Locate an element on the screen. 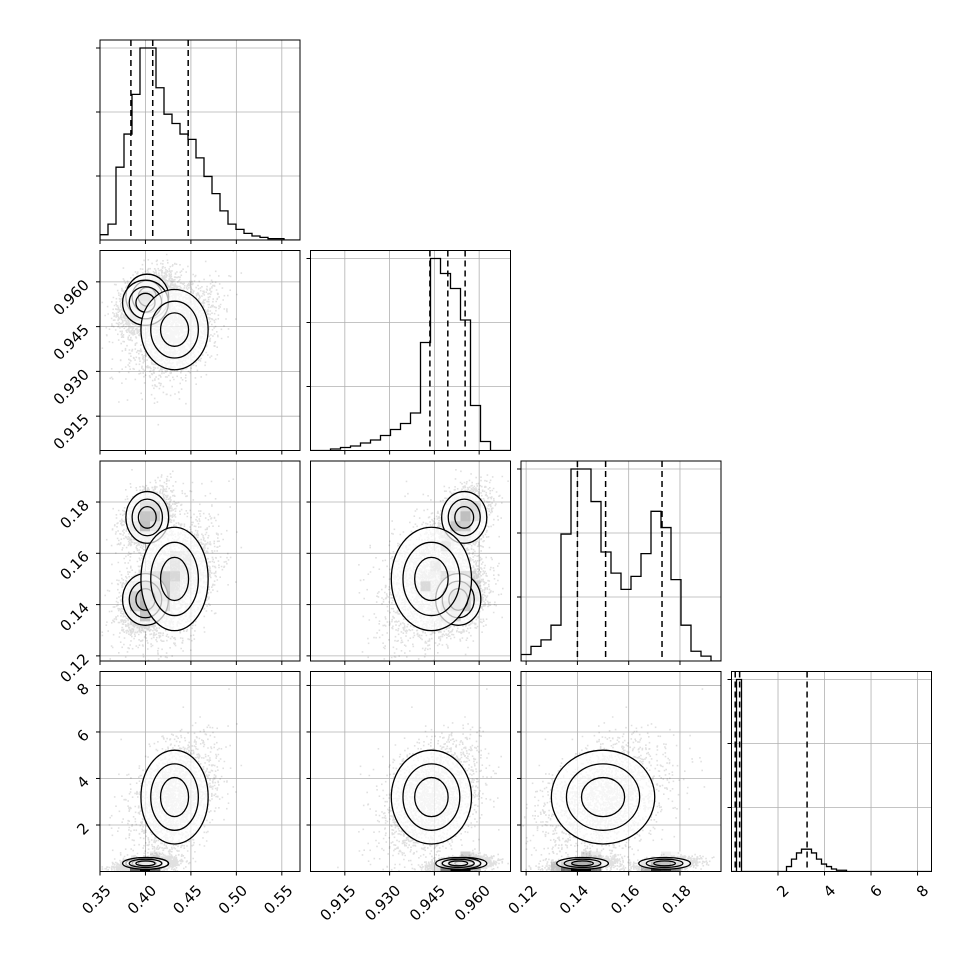  x-tick-label: 0.35 is located at coordinates (96, 900).